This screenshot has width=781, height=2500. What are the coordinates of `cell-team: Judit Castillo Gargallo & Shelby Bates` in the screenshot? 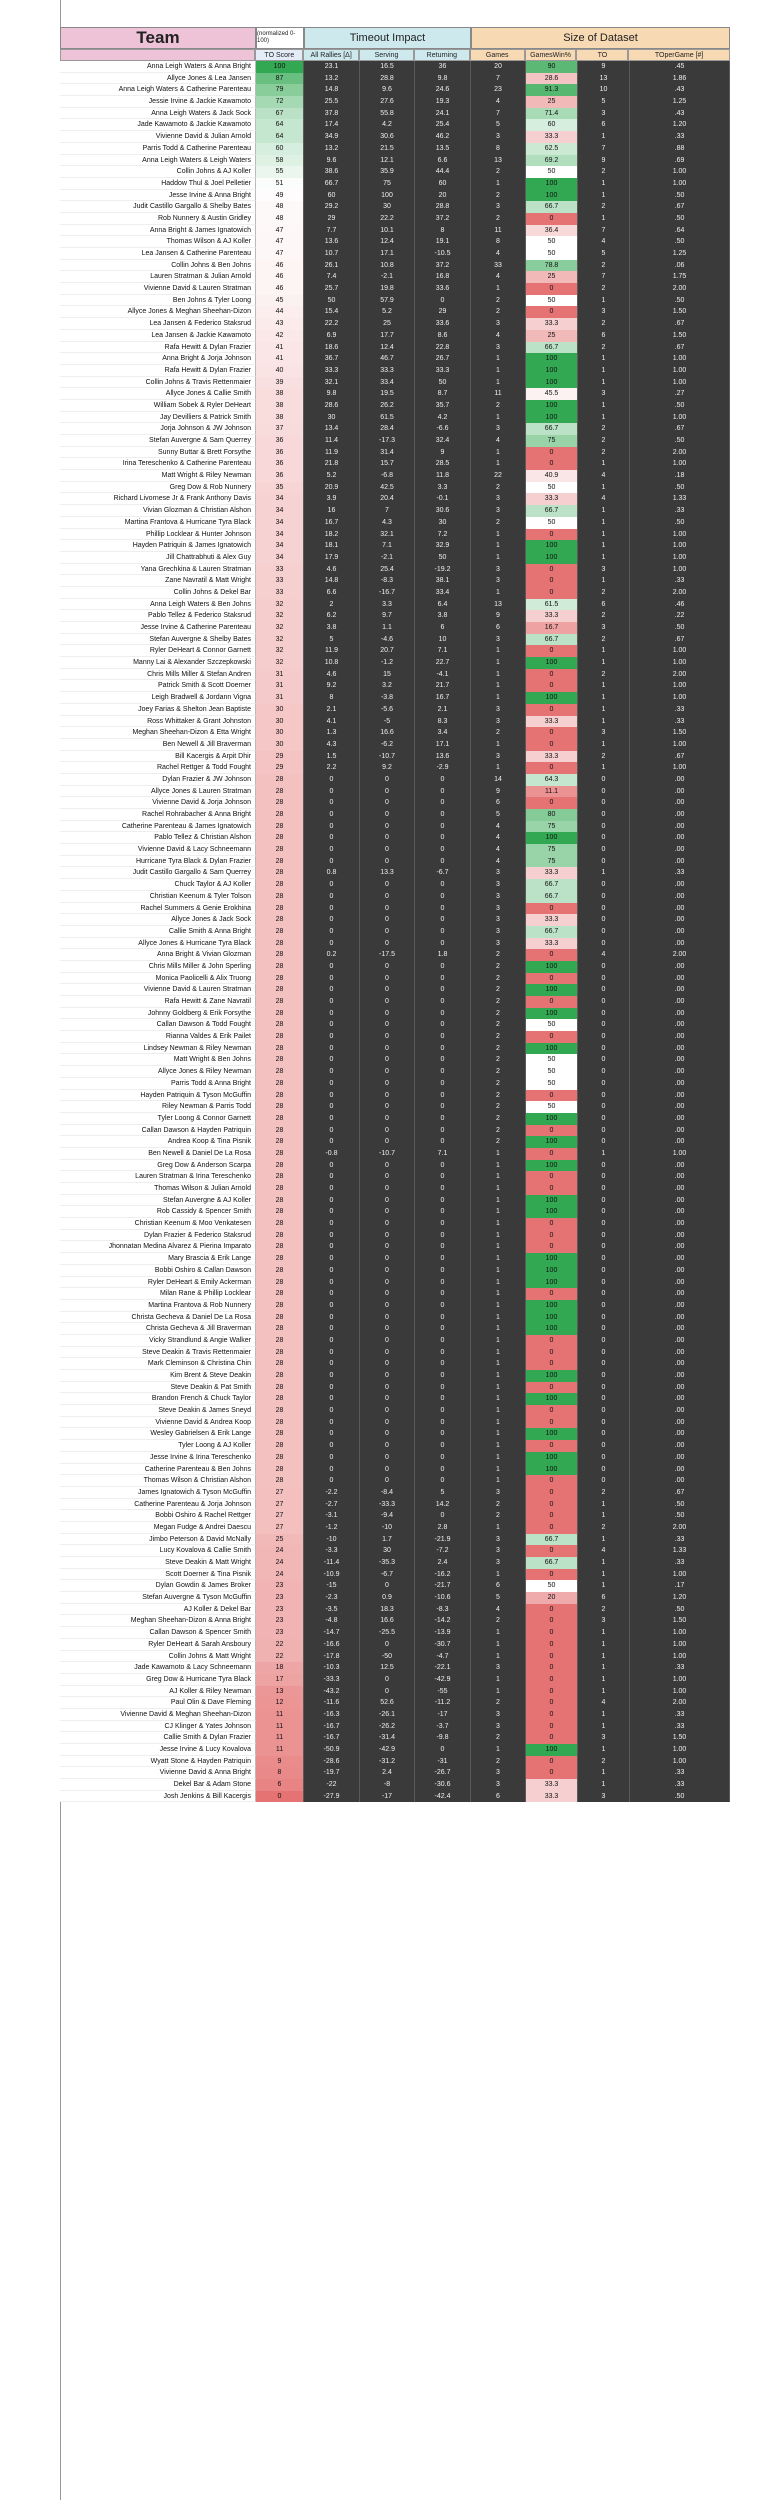 It's located at (158, 207).